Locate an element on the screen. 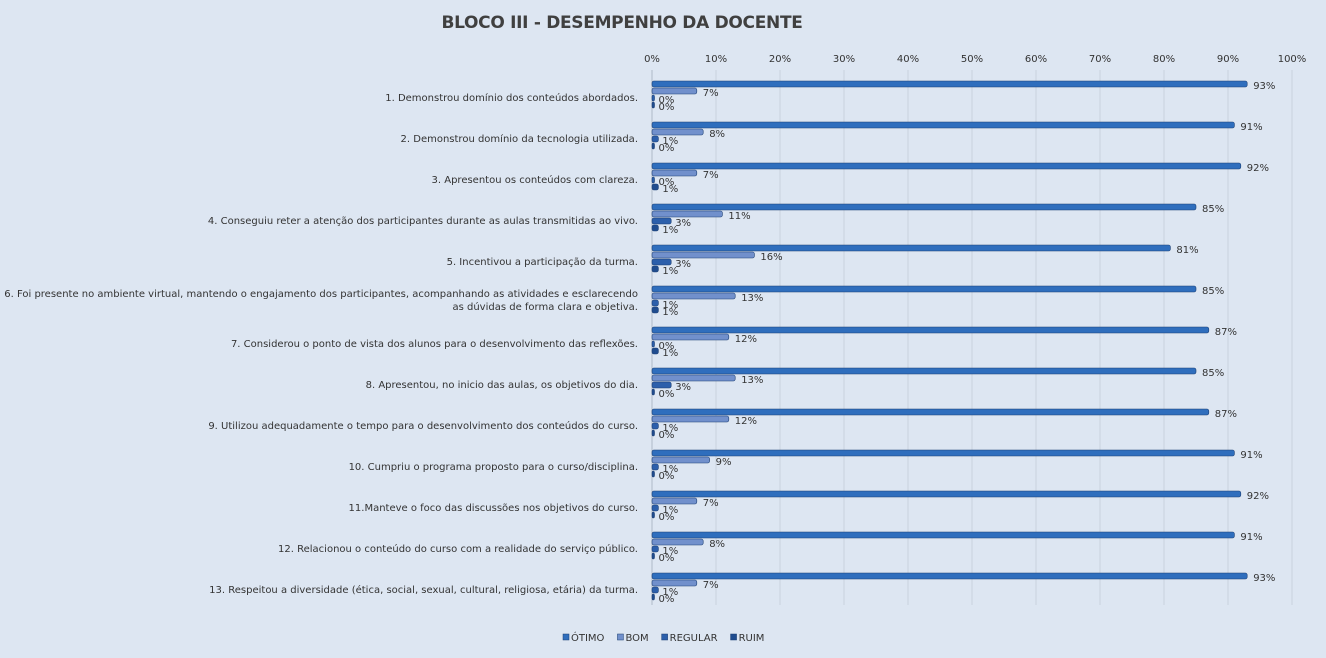 The width and height of the screenshot is (1326, 658). data-label: 9% is located at coordinates (724, 462).